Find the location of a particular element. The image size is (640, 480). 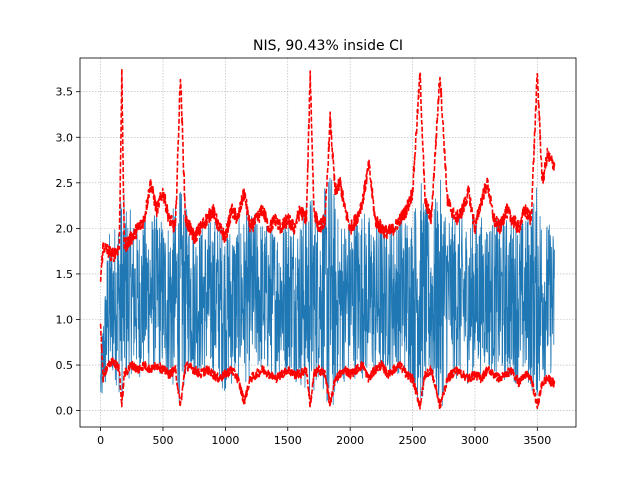

x-tick-label: 1500 is located at coordinates (288, 440).